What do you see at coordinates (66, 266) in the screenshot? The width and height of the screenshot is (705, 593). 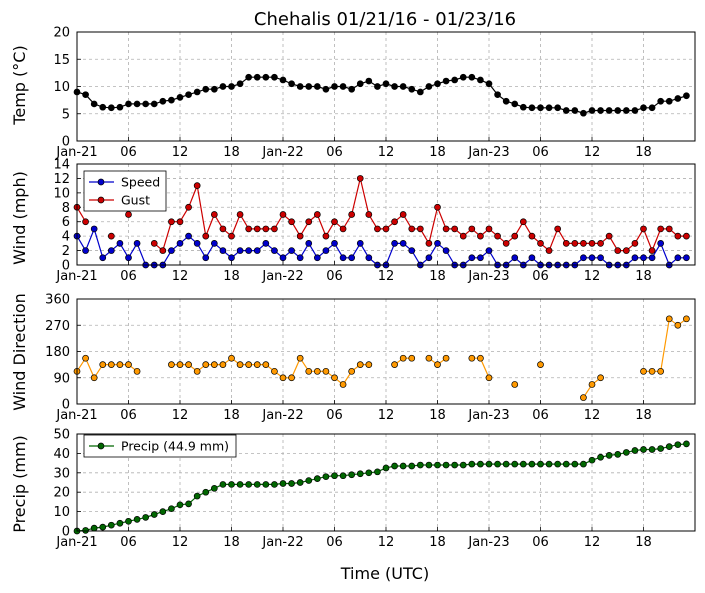 I see `y-tick-label: 0` at bounding box center [66, 266].